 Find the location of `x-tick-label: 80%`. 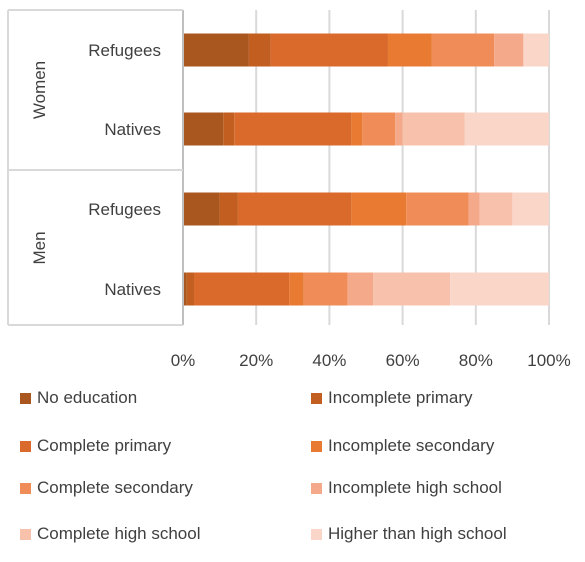

x-tick-label: 80% is located at coordinates (476, 360).